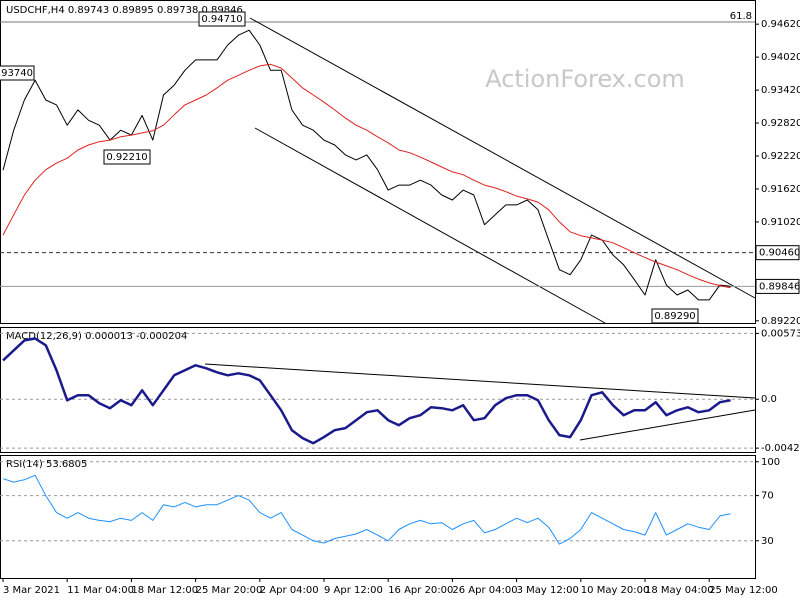 The height and width of the screenshot is (600, 800). I want to click on level-label: 0.89846, so click(779, 286).